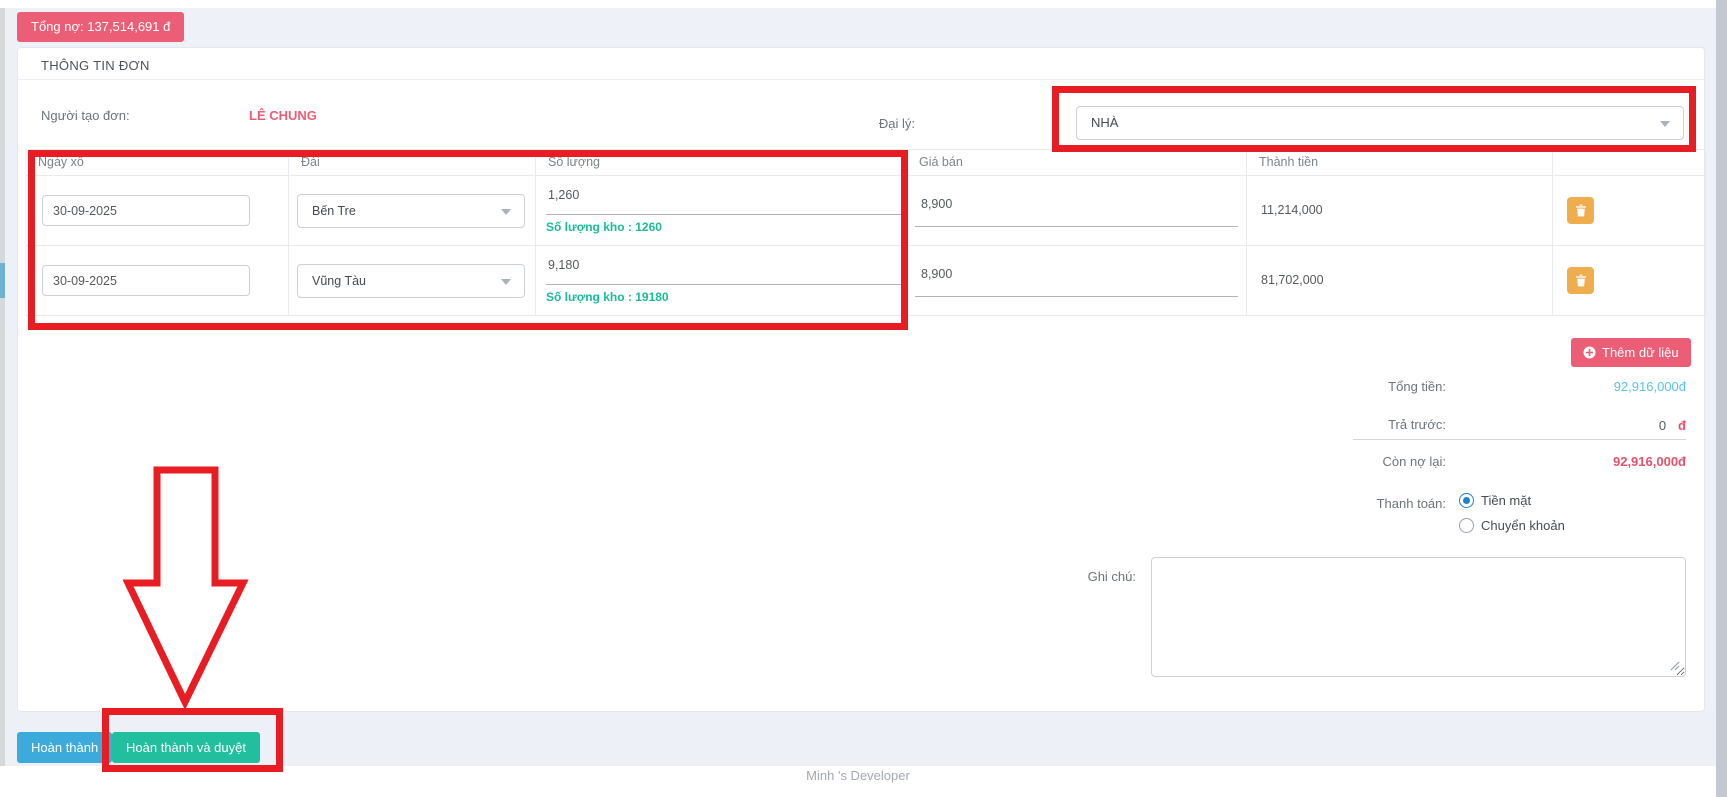 The height and width of the screenshot is (797, 1727). I want to click on column-header-quantity: Số lượng, so click(721, 163).